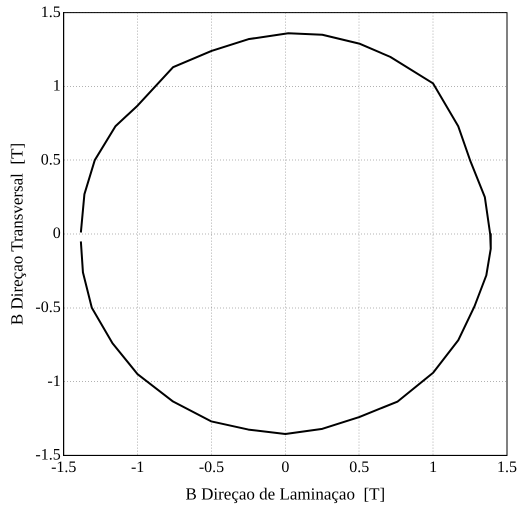  Describe the element at coordinates (17, 234) in the screenshot. I see `y-axis-title: B Direçao Transversal [T]` at that location.